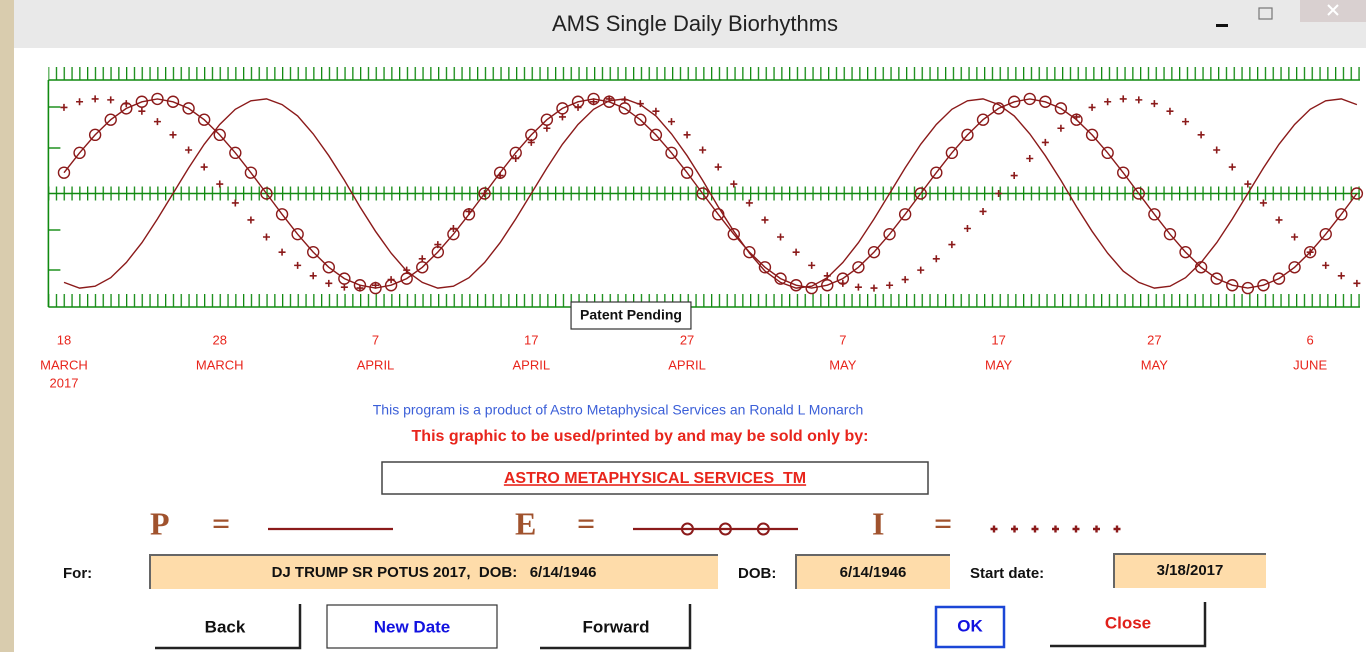 The height and width of the screenshot is (652, 1366). I want to click on x-tick-day: 18, so click(64, 339).